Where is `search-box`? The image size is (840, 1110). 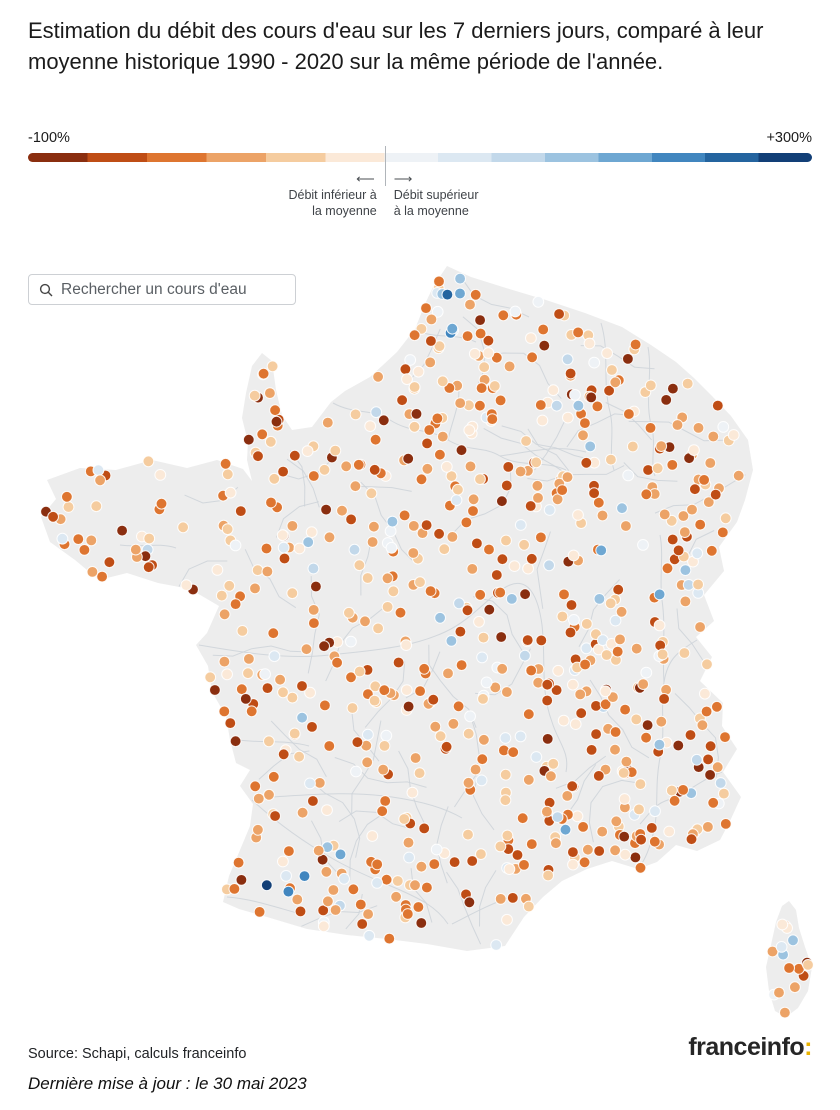 search-box is located at coordinates (162, 289).